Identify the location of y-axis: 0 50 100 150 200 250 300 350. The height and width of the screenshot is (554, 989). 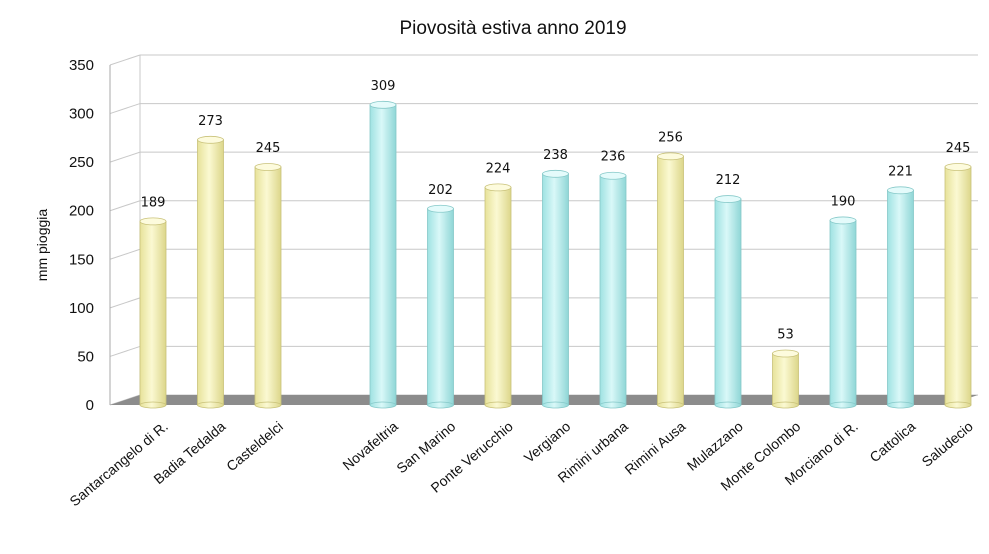
(81, 235).